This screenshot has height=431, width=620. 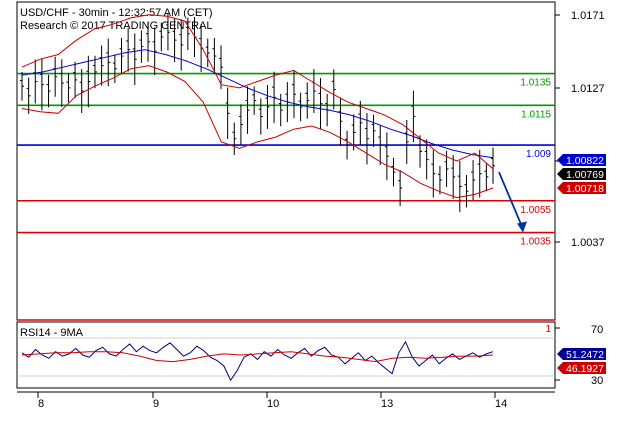 I want to click on level-label: 1.0055, so click(x=535, y=210).